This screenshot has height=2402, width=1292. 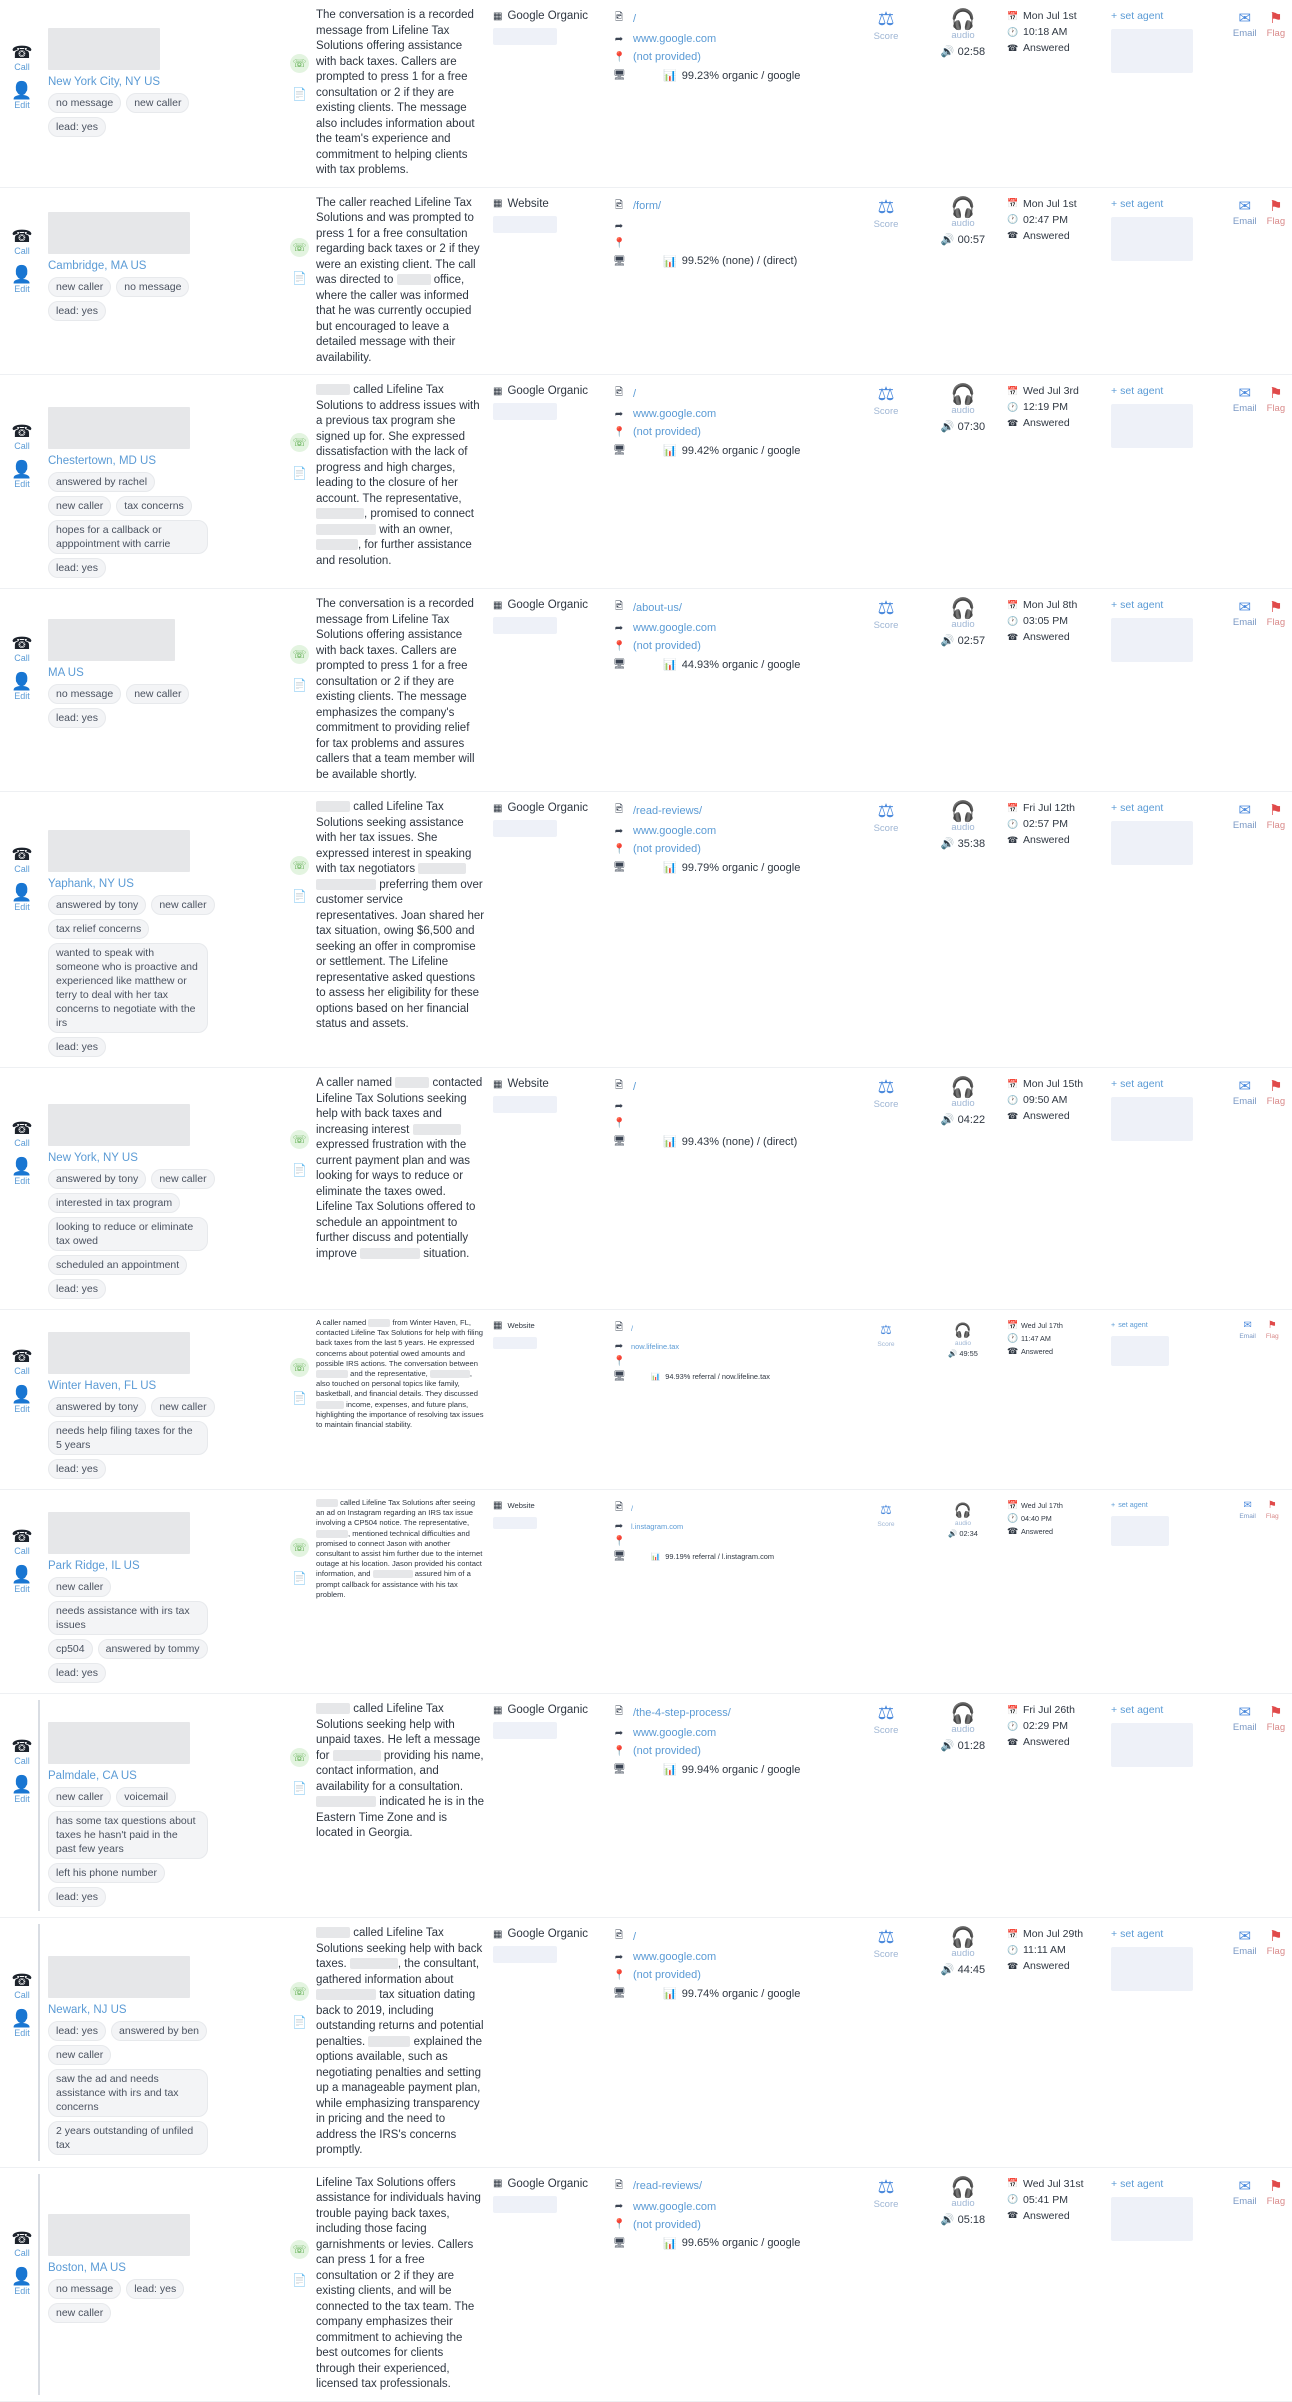 What do you see at coordinates (85, 103) in the screenshot?
I see `caller-tag: no message` at bounding box center [85, 103].